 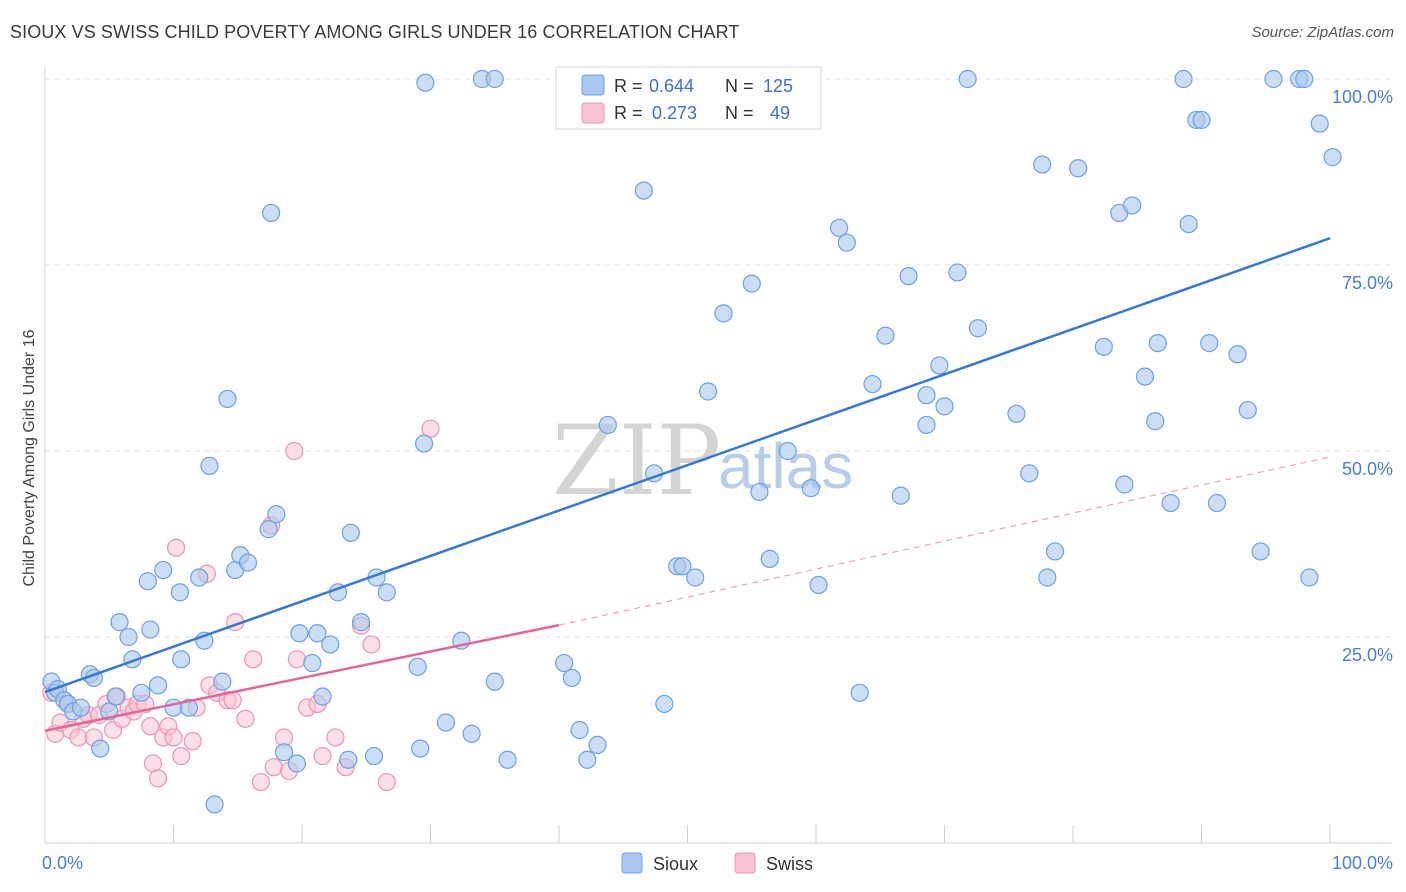 What do you see at coordinates (1362, 97) in the screenshot?
I see `y-tick-label-3: 100.0%` at bounding box center [1362, 97].